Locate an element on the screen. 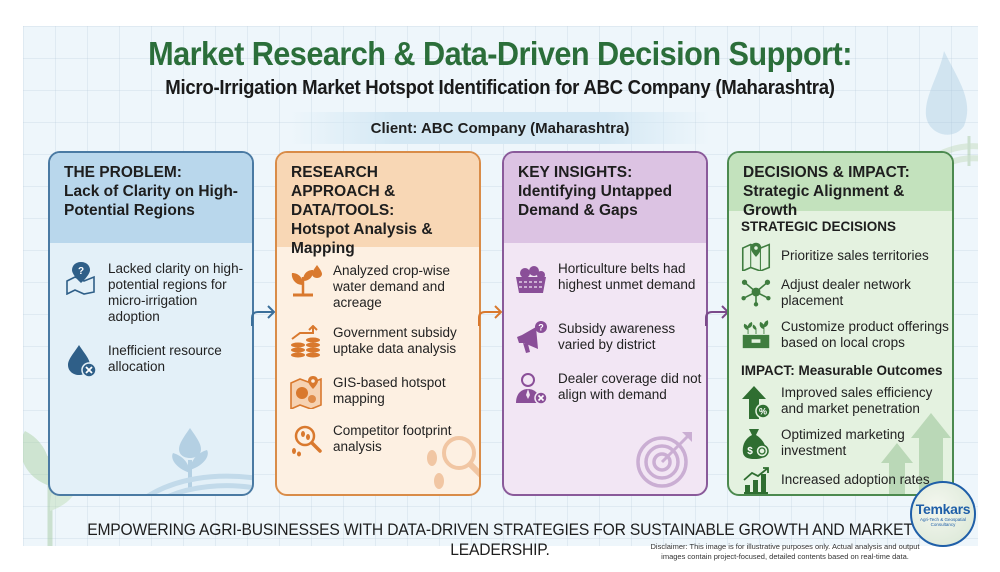  money-bag-target-icon: $ is located at coordinates (755, 444).